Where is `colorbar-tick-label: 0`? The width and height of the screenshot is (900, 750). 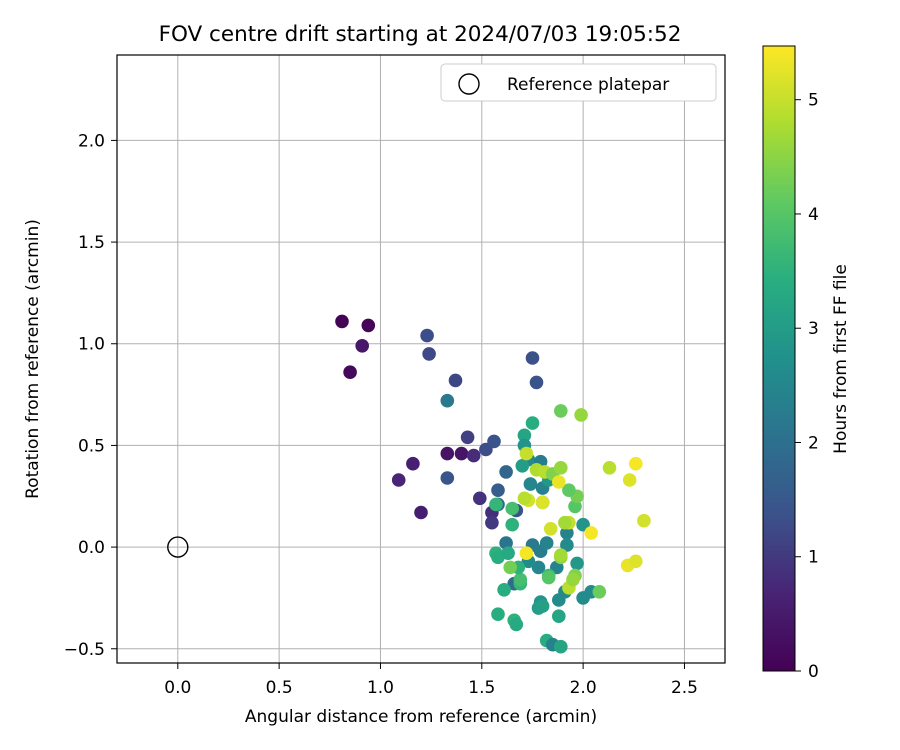 colorbar-tick-label: 0 is located at coordinates (813, 672).